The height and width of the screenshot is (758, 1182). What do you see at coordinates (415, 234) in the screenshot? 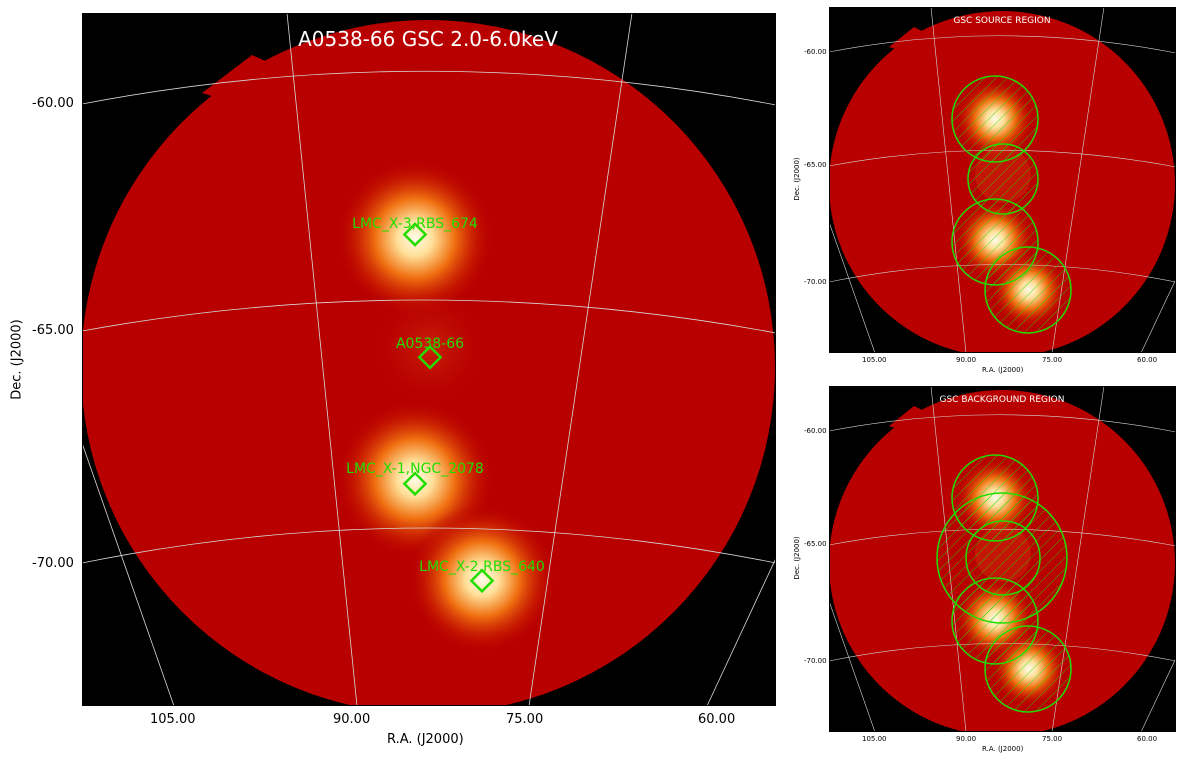
I see `marker-lmc-x3` at bounding box center [415, 234].